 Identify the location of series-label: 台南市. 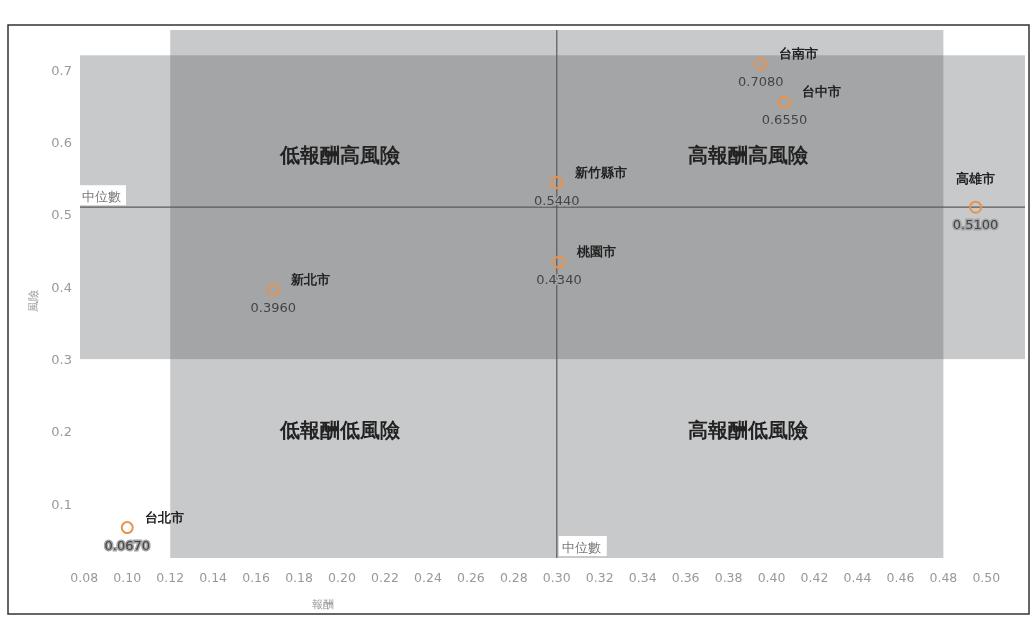
(798, 53).